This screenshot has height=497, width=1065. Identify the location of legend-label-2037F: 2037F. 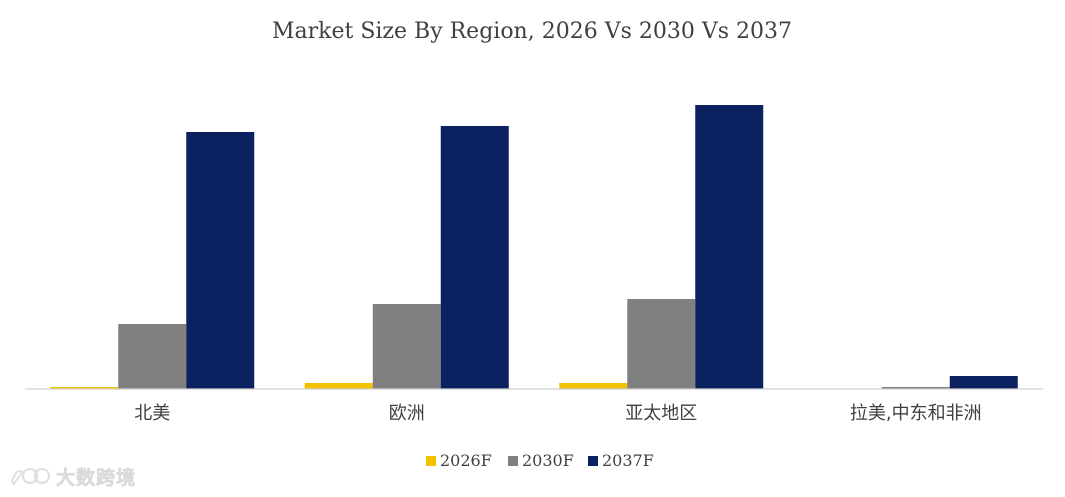
(628, 460).